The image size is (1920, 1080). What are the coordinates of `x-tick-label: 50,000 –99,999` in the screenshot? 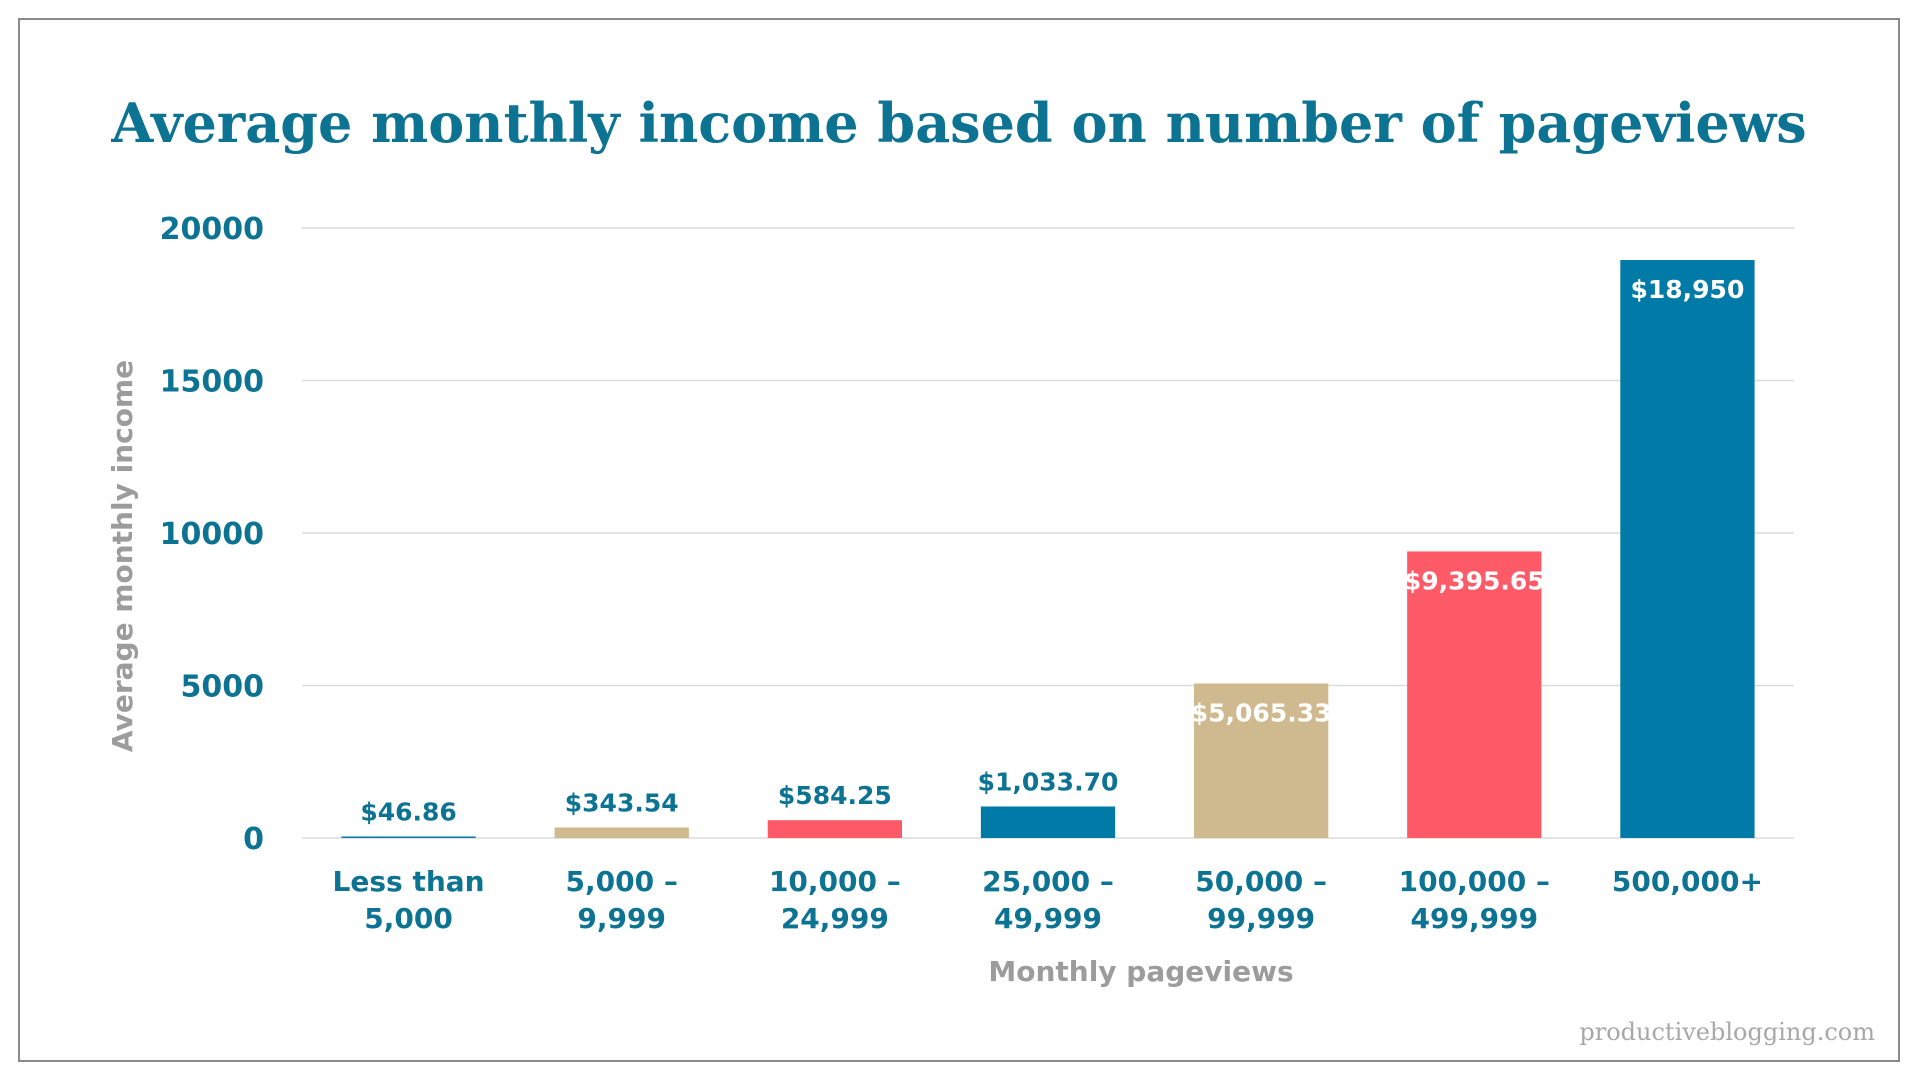 It's located at (1261, 900).